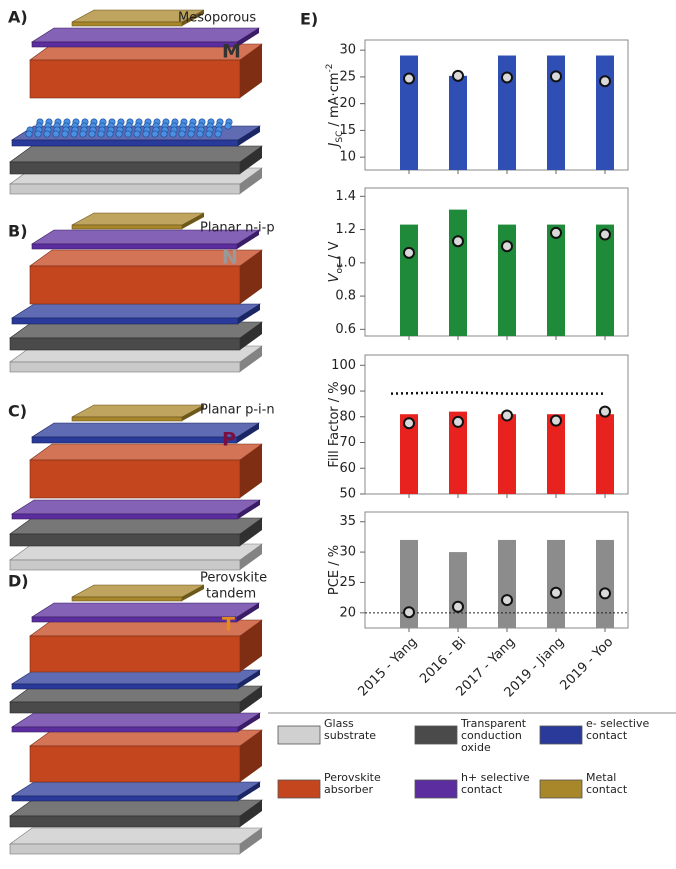 The image size is (676, 869). What do you see at coordinates (347, 612) in the screenshot?
I see `y-tick-label: 20` at bounding box center [347, 612].